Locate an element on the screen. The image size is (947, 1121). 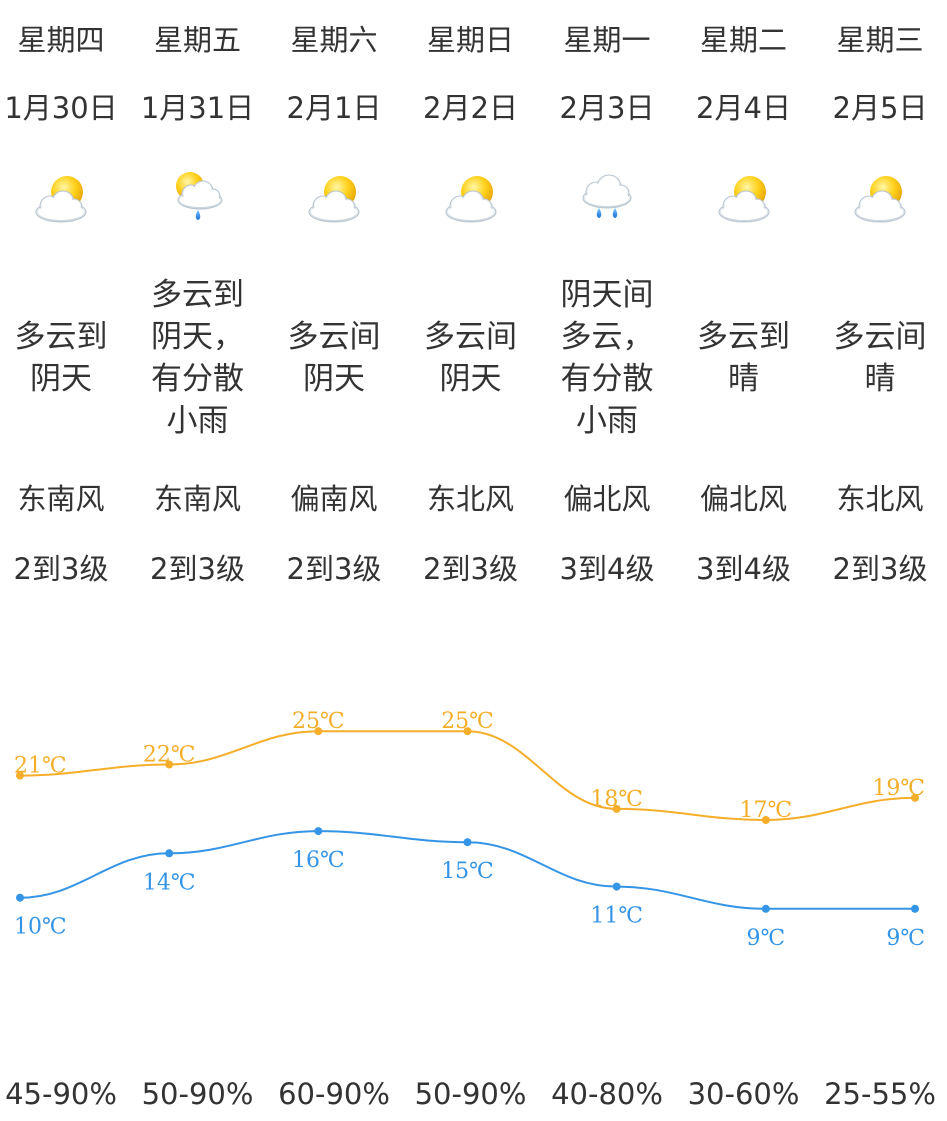
forecast-day-column: 星期六 2月1日多云间阴天偏南风 2到3级 60-90% is located at coordinates (334, 560).